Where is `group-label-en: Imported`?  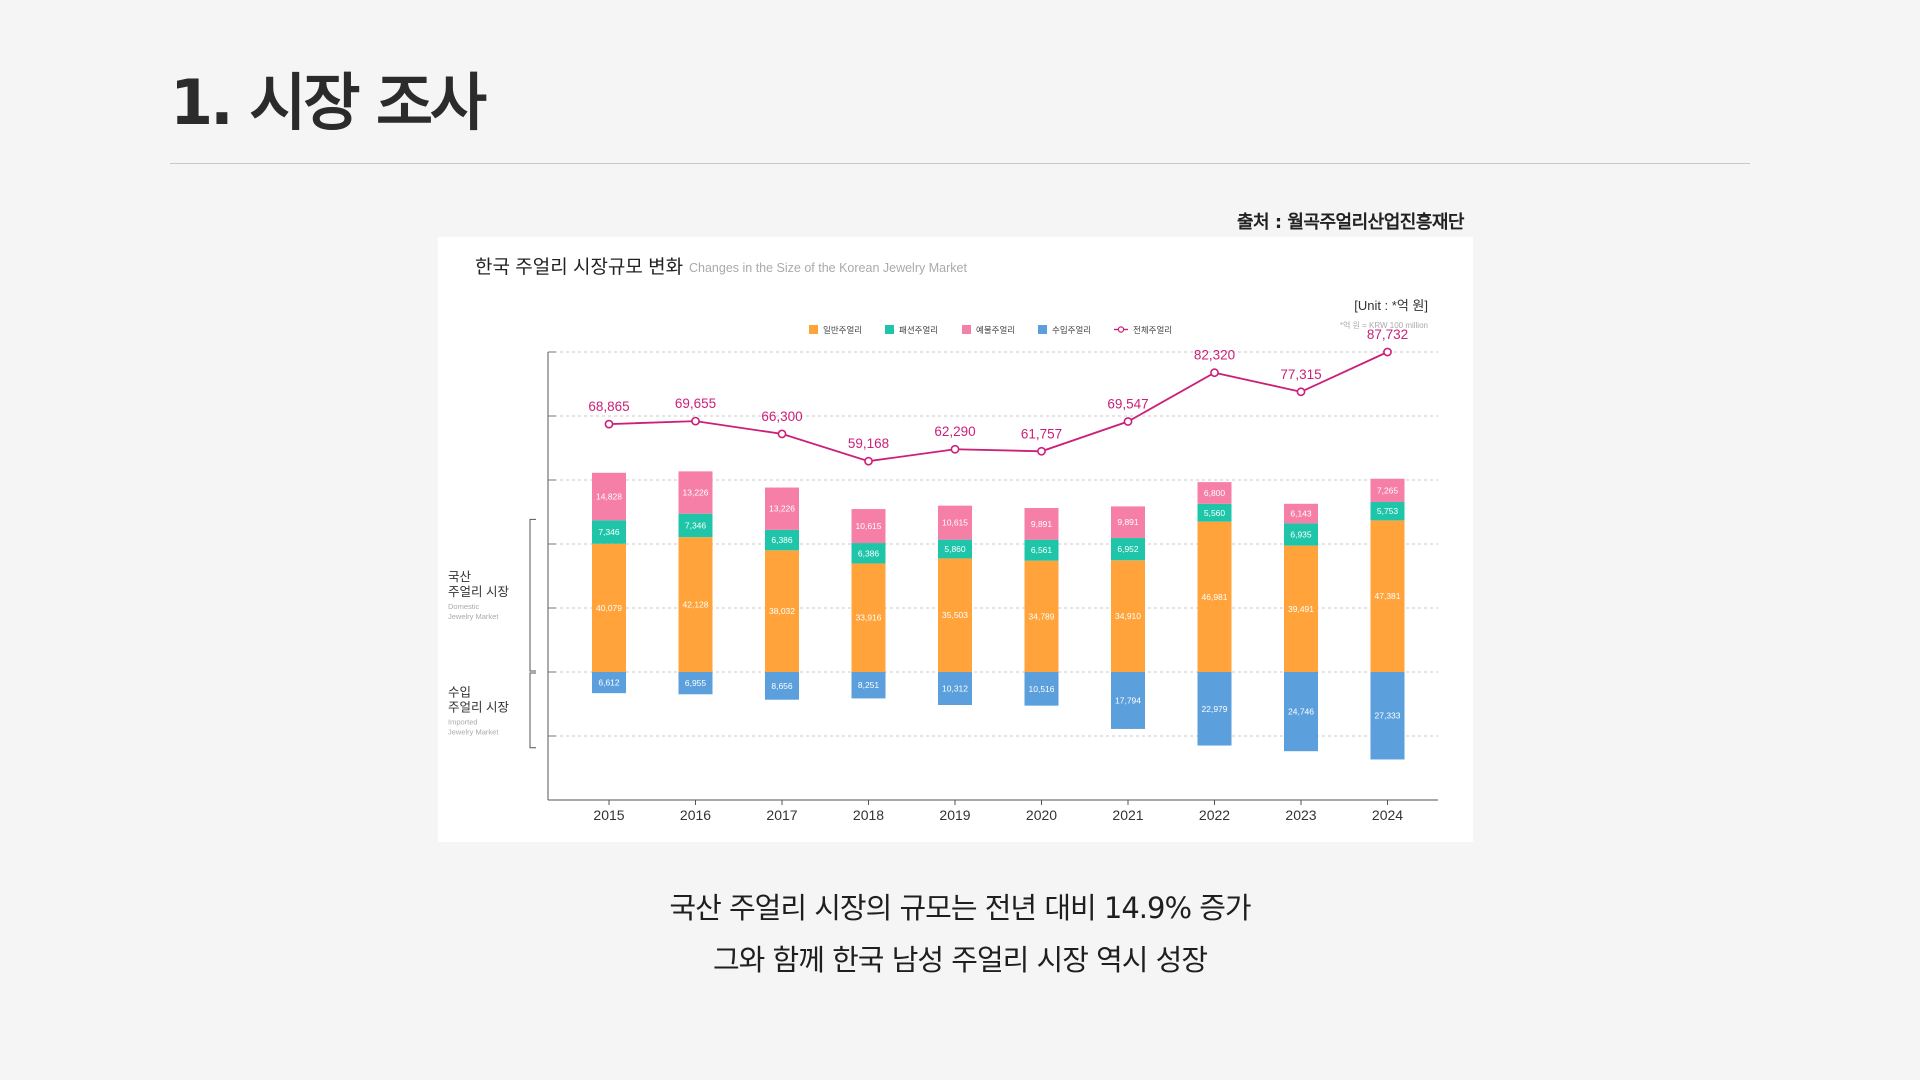 group-label-en: Imported is located at coordinates (463, 721).